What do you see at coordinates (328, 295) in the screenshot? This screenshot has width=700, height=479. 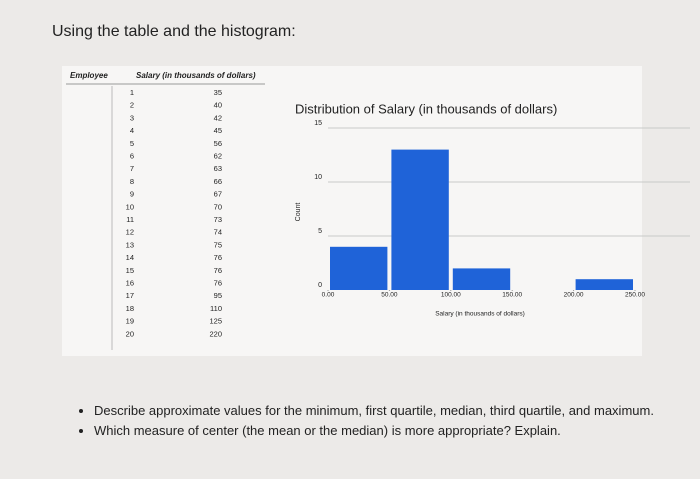 I see `x-tick-label: 0.00` at bounding box center [328, 295].